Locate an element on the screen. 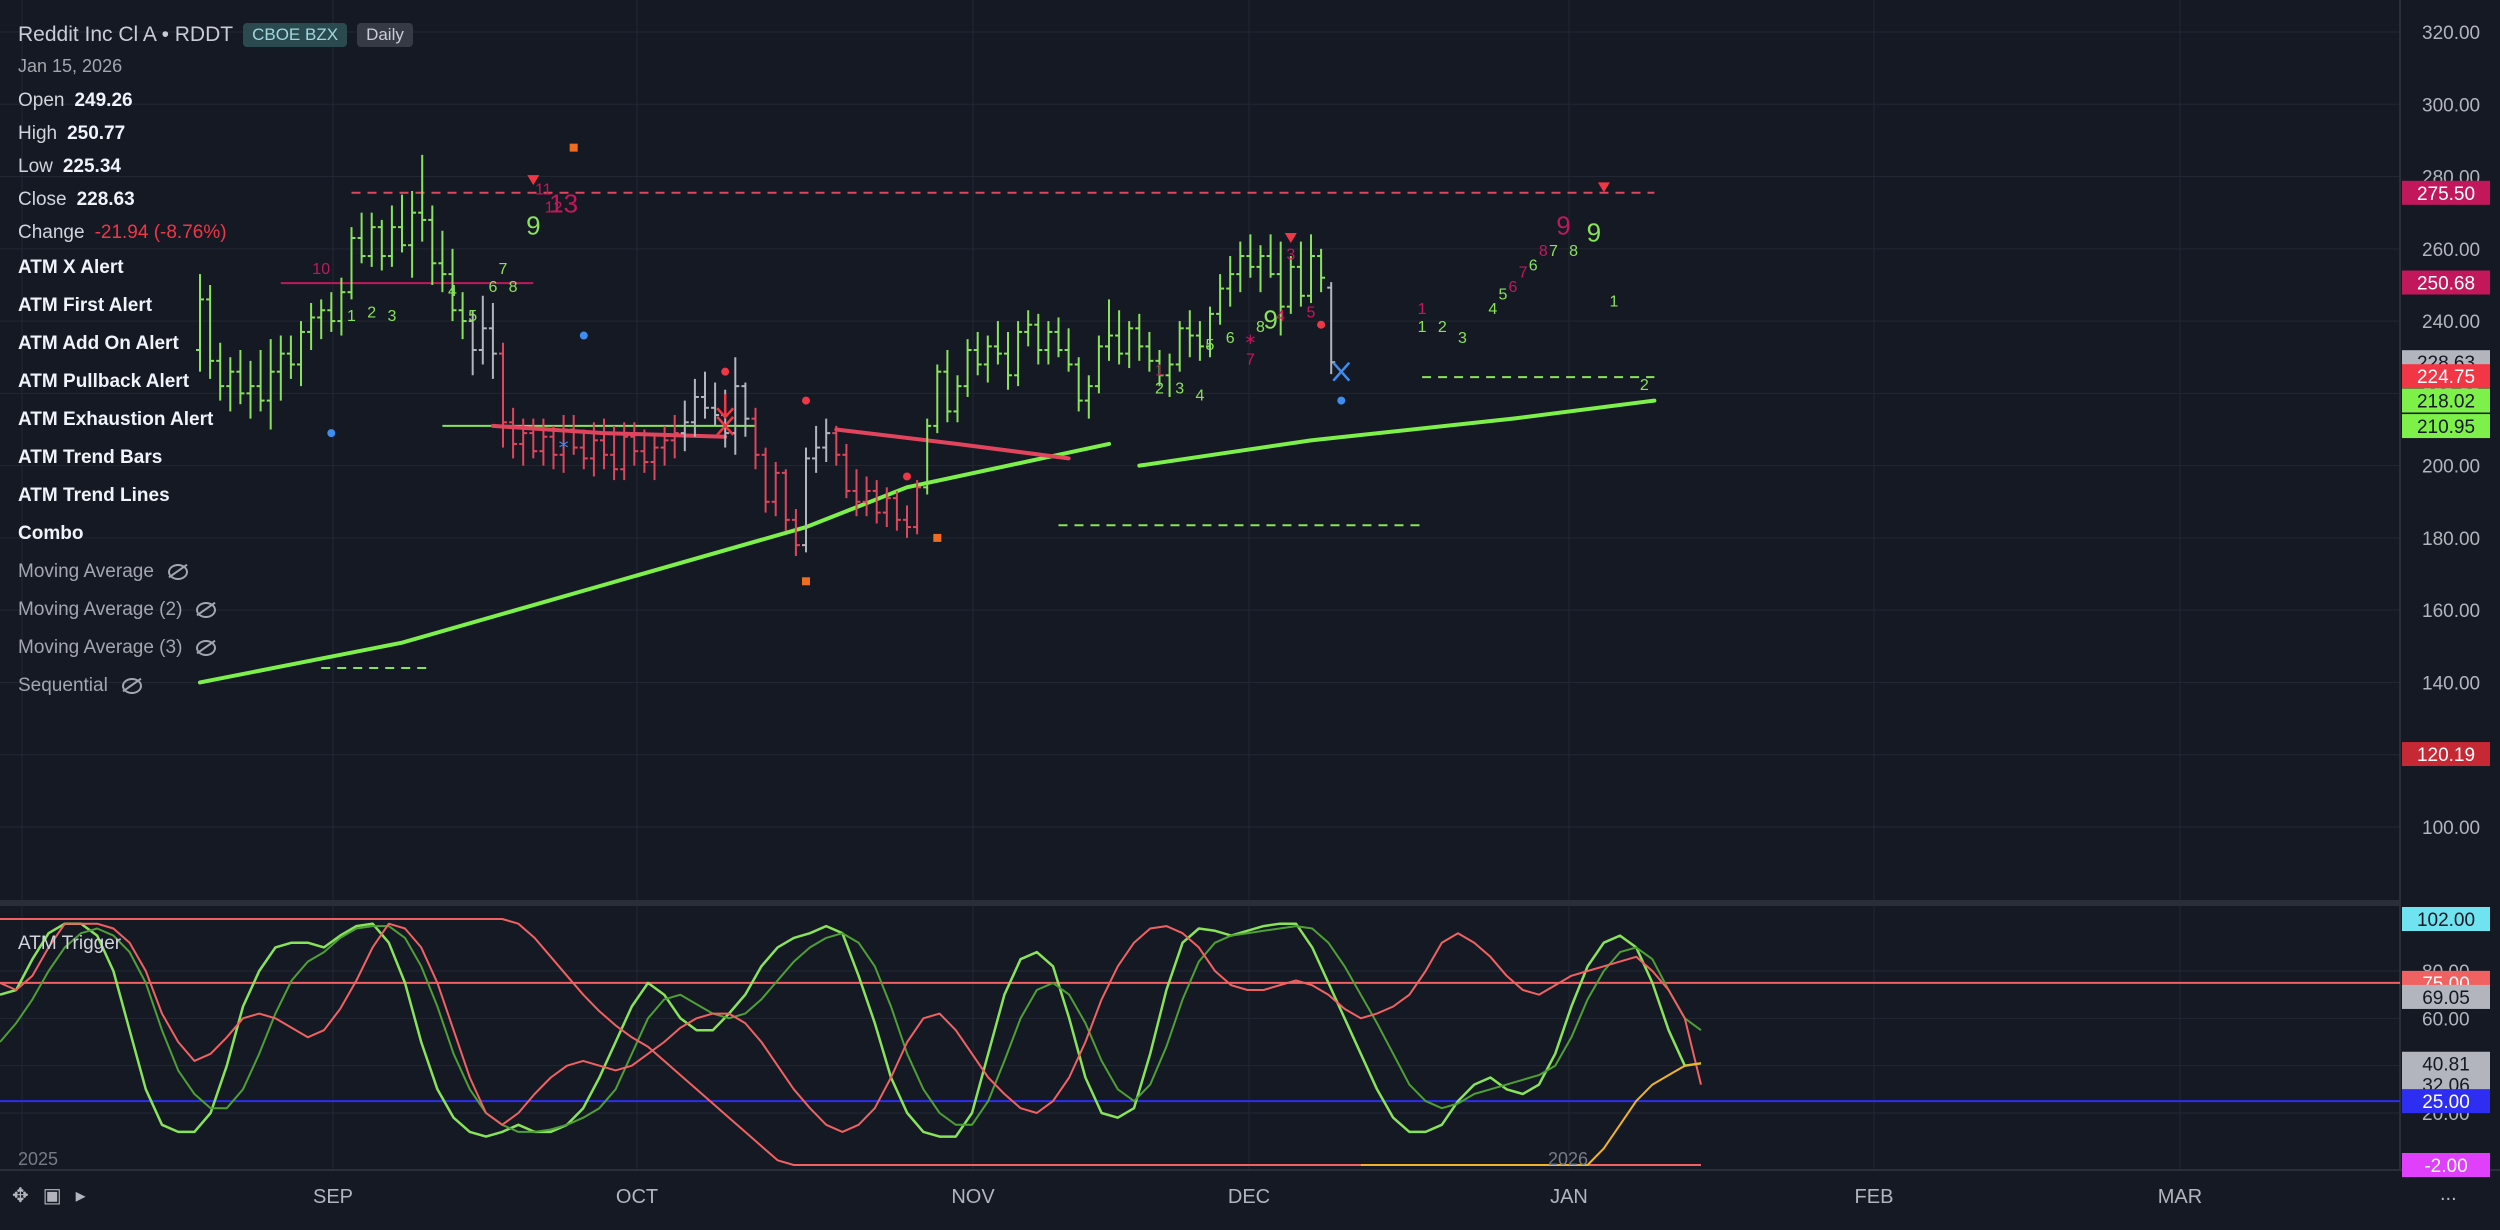  indicator-label: Combo is located at coordinates (51, 533).